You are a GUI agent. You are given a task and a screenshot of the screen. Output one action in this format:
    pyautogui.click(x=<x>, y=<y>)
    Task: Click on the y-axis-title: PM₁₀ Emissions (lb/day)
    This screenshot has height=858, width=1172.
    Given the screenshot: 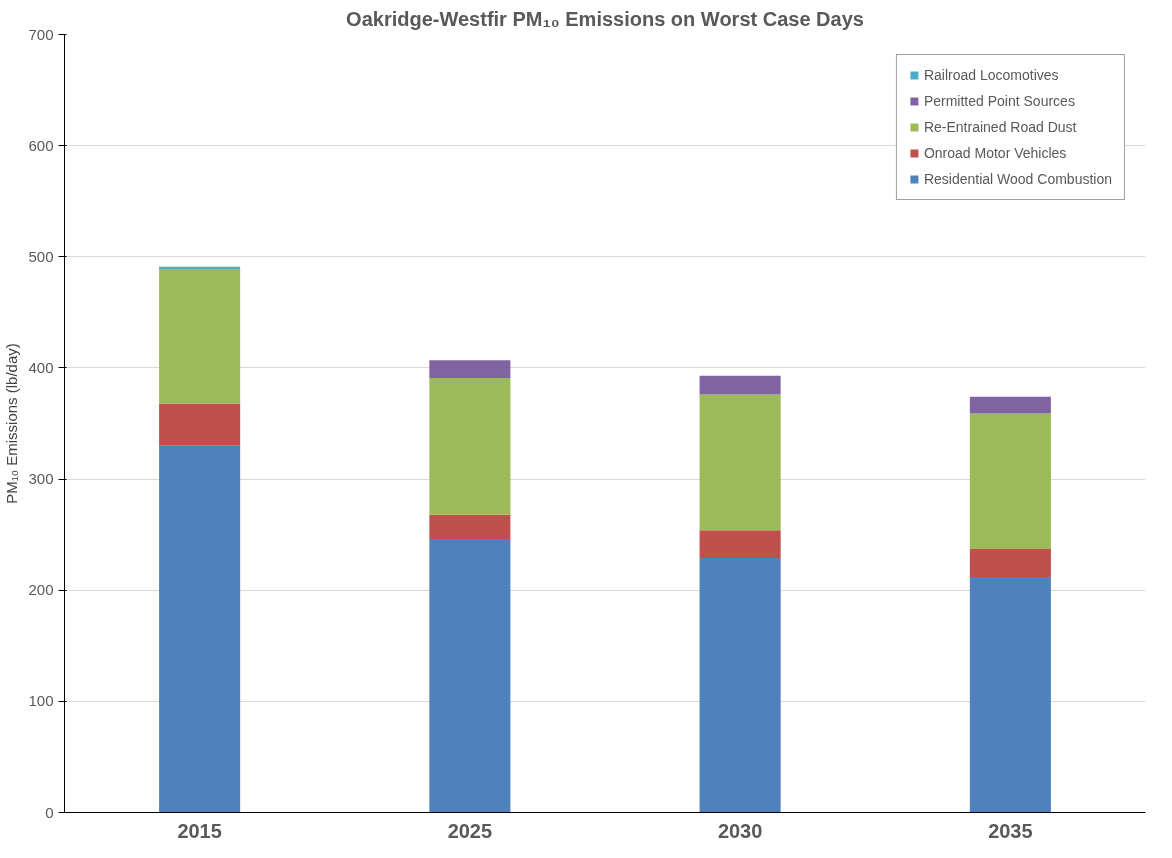 What is the action you would take?
    pyautogui.click(x=12, y=423)
    